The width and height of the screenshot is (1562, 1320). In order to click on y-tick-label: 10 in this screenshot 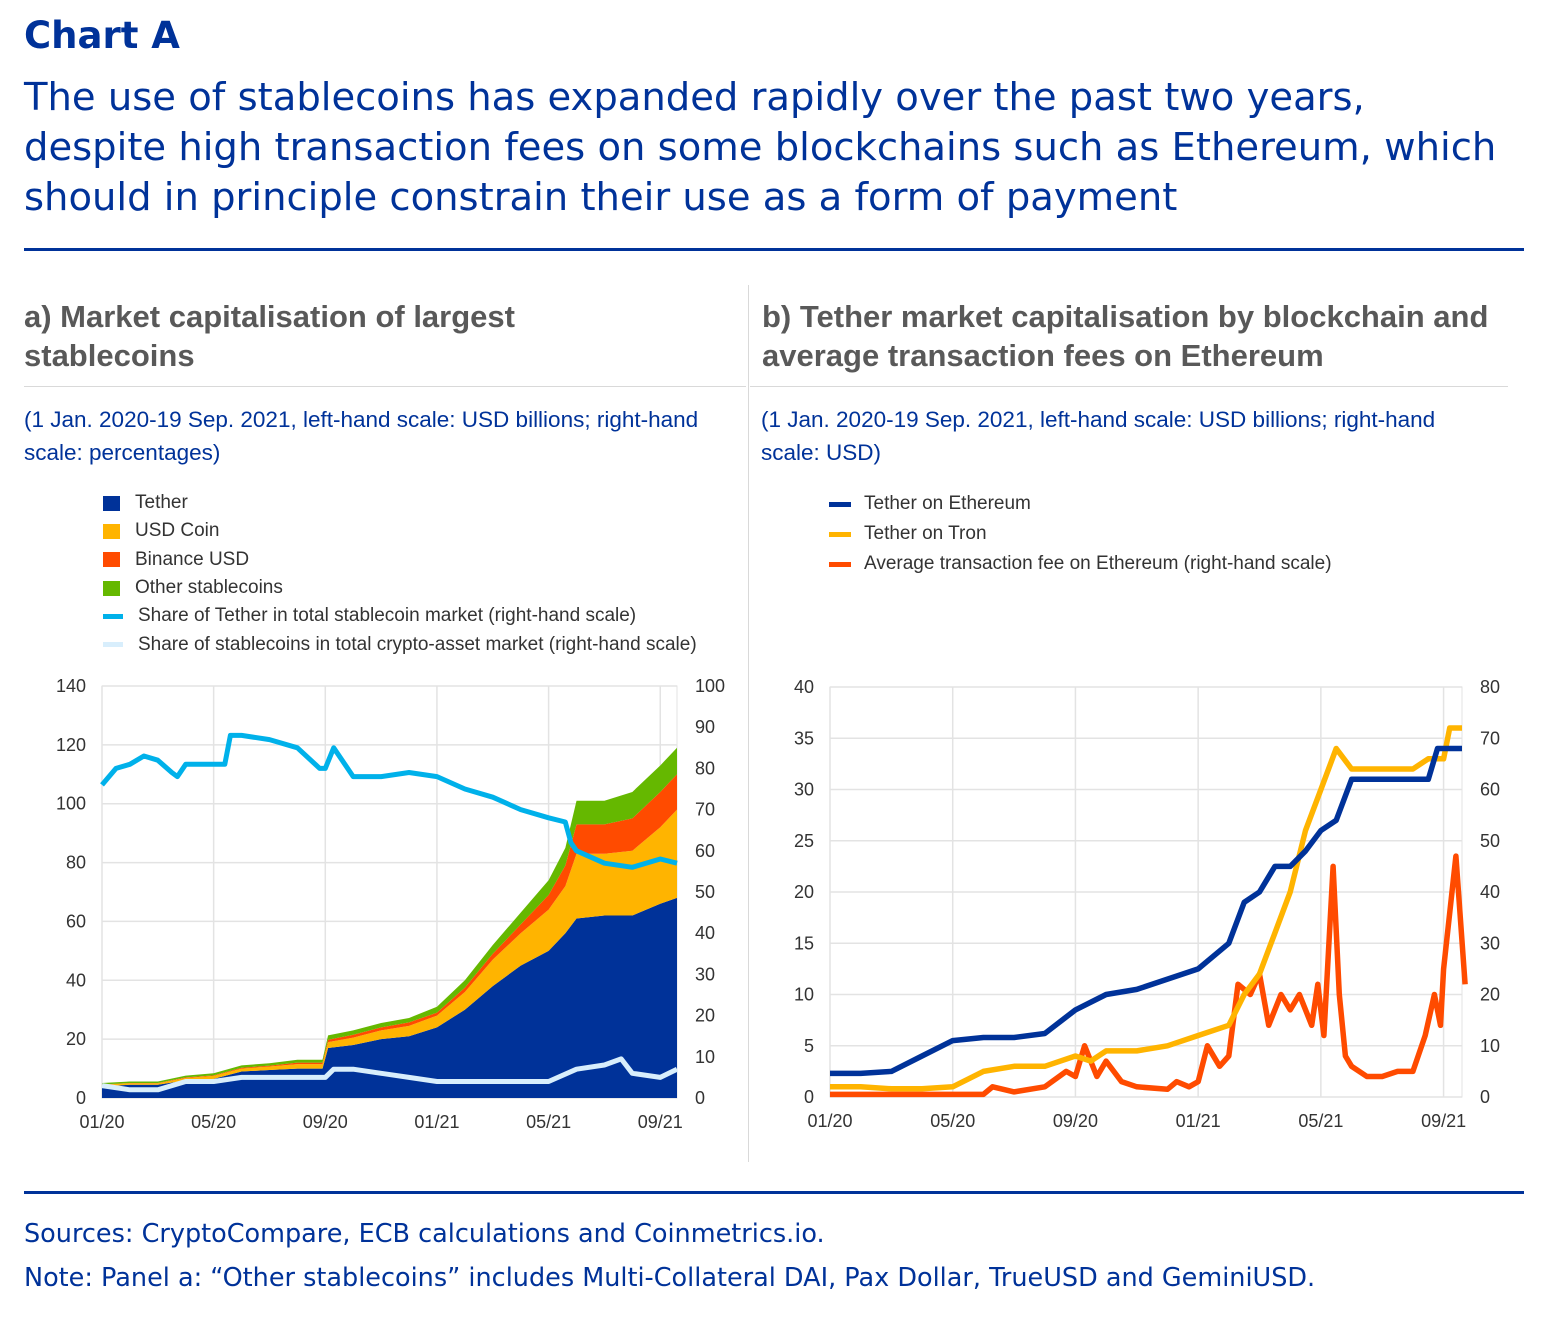, I will do `click(804, 995)`.